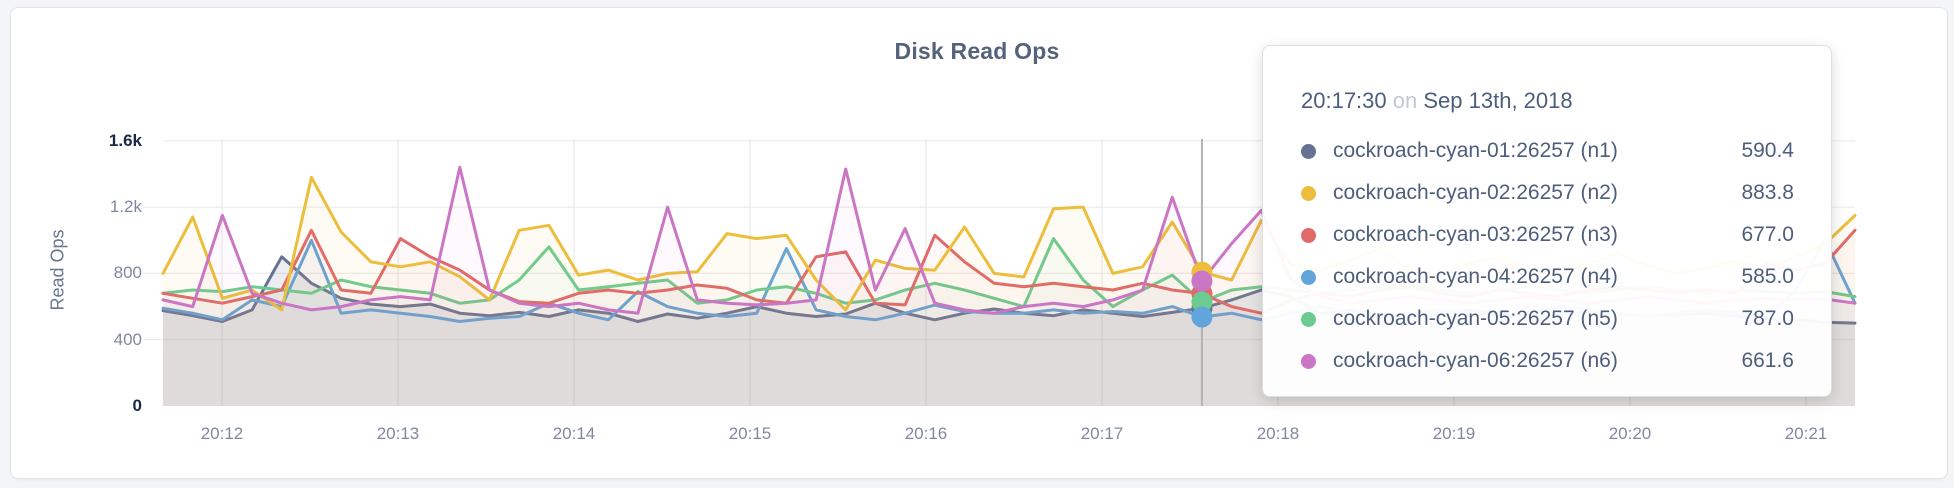 This screenshot has width=1954, height=488. What do you see at coordinates (1475, 360) in the screenshot?
I see `tooltip-series-label: cockroach-cyan-06:26257 (n6)` at bounding box center [1475, 360].